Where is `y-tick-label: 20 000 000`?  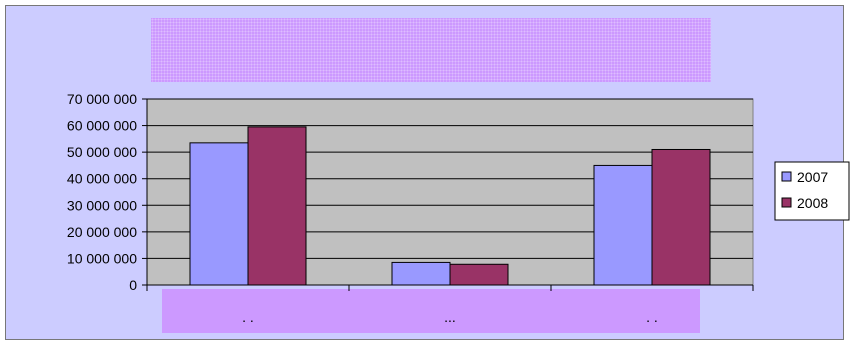
y-tick-label: 20 000 000 is located at coordinates (102, 232).